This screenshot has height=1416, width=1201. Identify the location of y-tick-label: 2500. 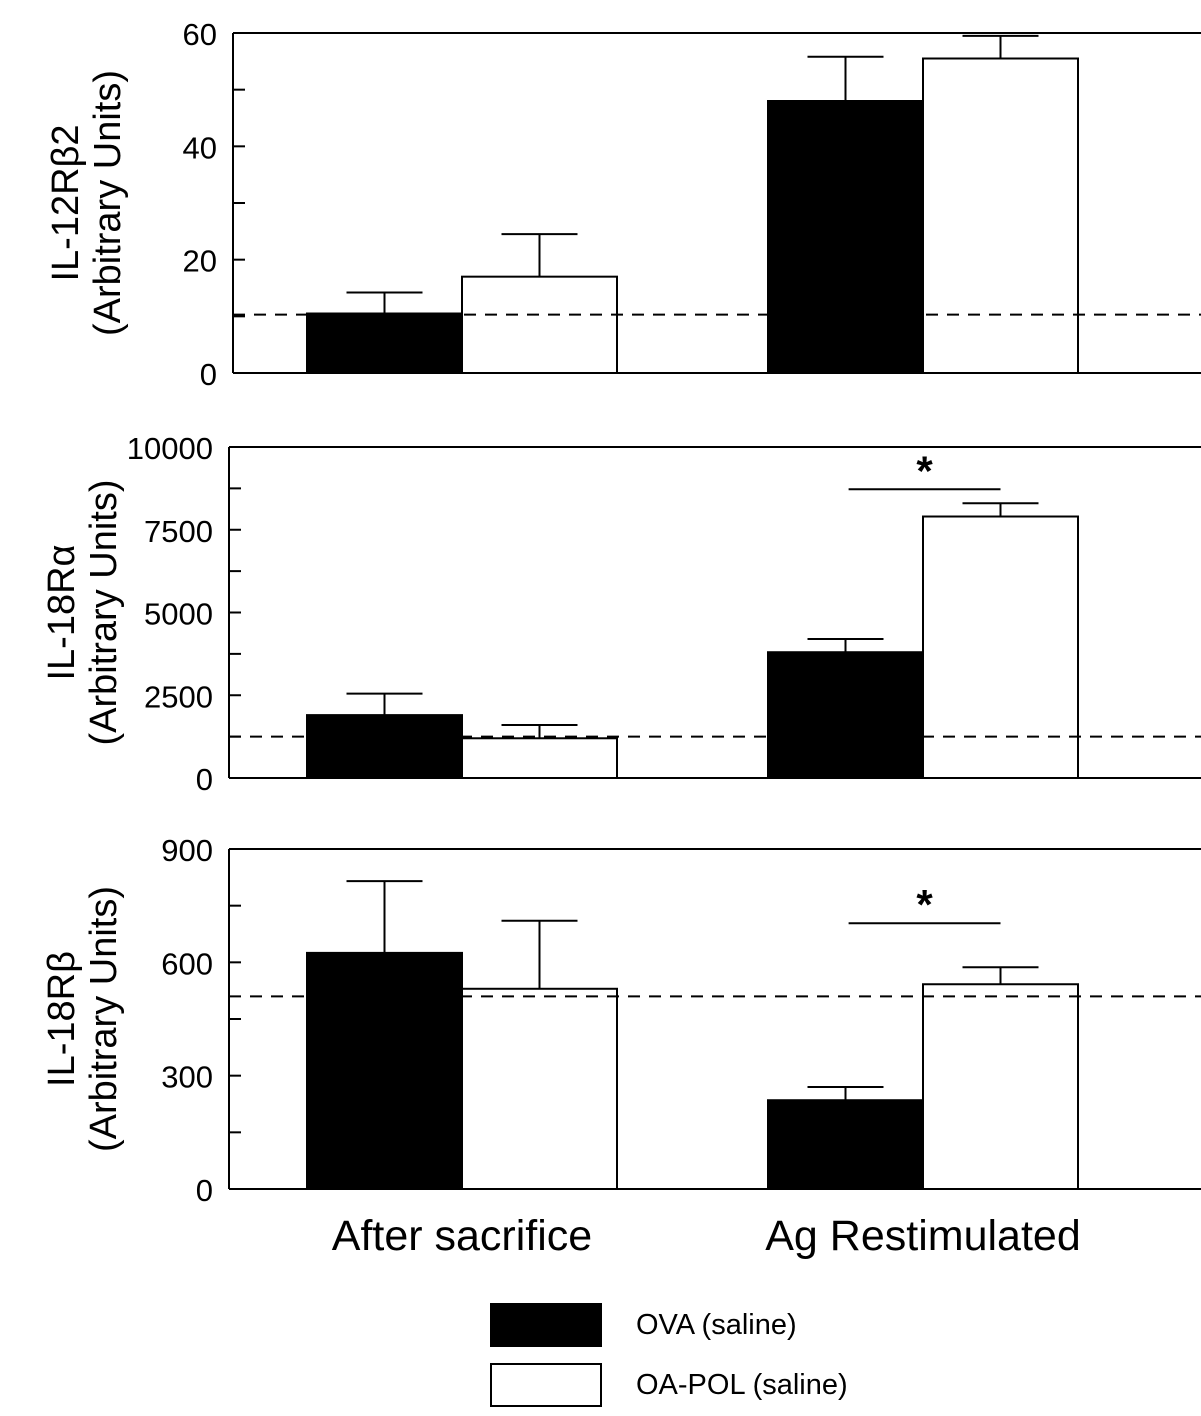
(178, 696).